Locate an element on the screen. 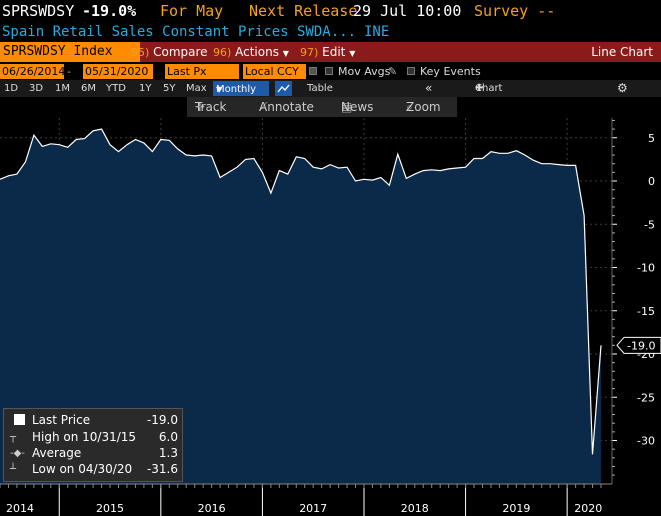 The image size is (661, 516). date-dash: - is located at coordinates (69, 71).